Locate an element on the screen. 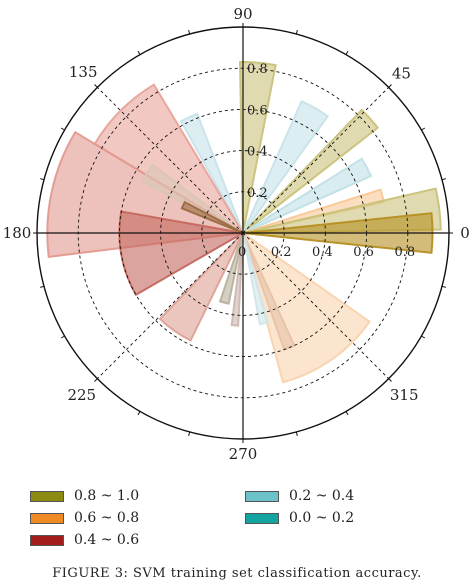 The image size is (474, 581). legend-label: 0.6 ~ 0.8 is located at coordinates (107, 518).